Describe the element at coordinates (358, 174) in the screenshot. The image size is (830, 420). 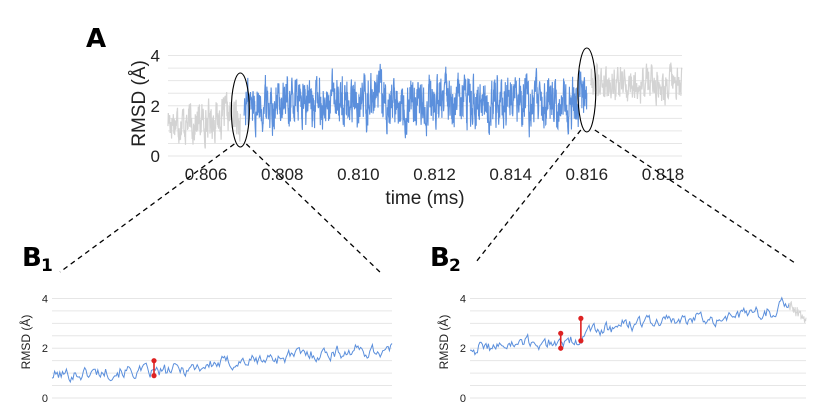
I see `x-tick-label-a: 0.810` at that location.